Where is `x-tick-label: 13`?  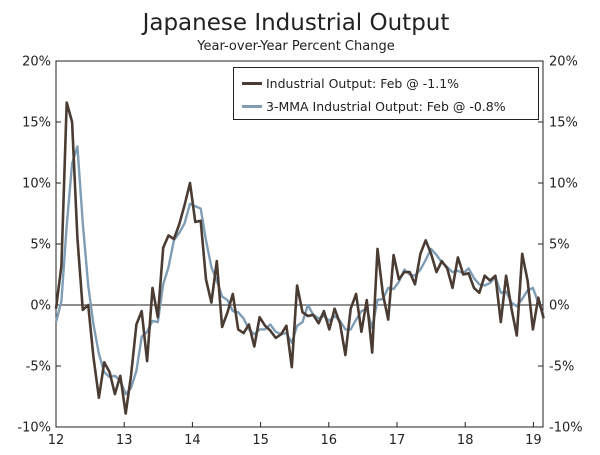
x-tick-label: 13 is located at coordinates (124, 440).